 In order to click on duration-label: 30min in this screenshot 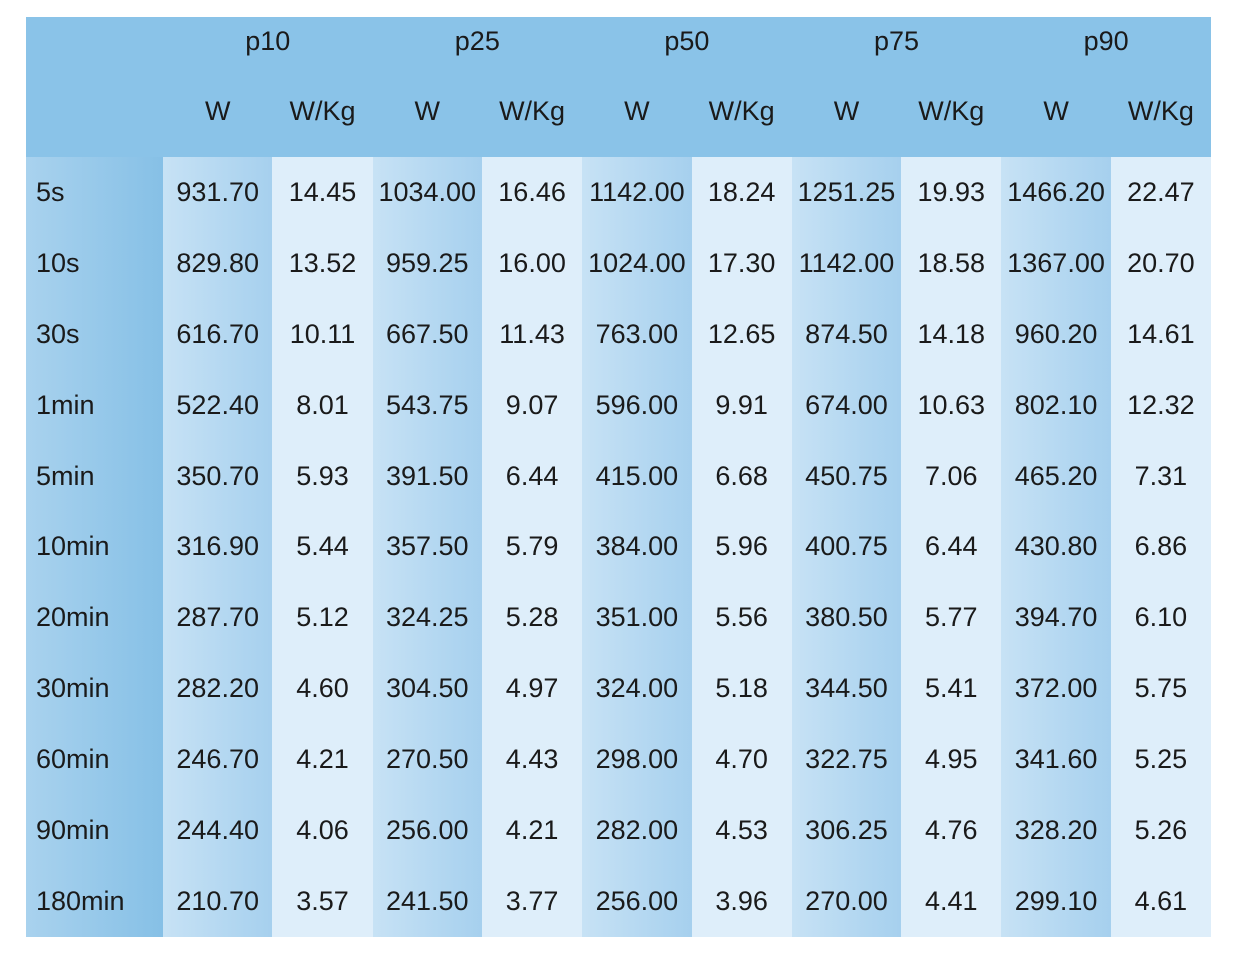, I will do `click(94, 689)`.